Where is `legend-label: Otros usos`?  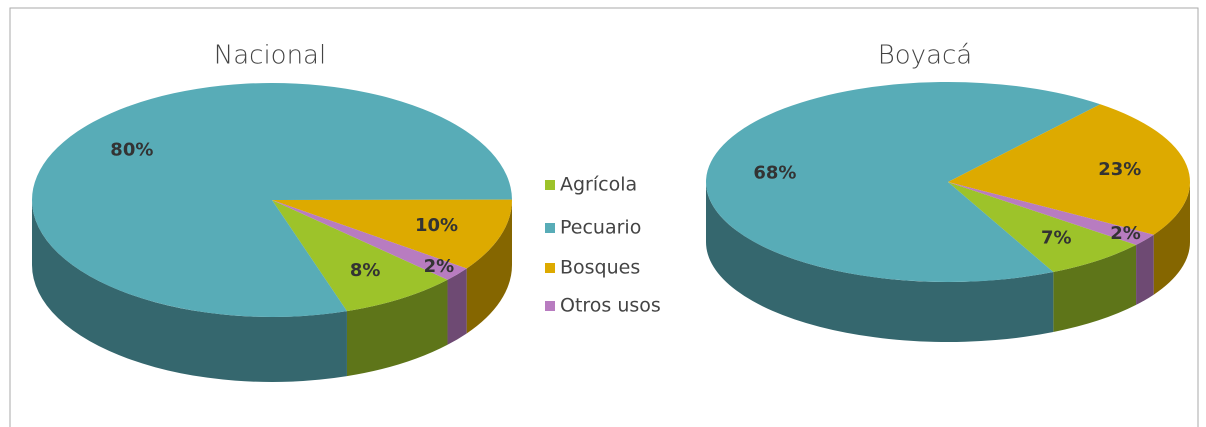
legend-label: Otros usos is located at coordinates (610, 306).